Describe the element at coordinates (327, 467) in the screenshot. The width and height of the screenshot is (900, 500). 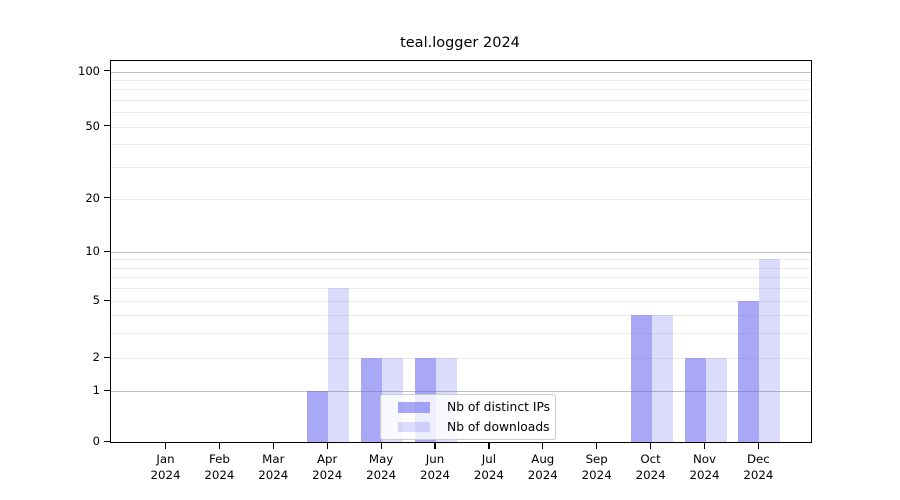
I see `x-tick-label-apr: Apr 2024` at that location.